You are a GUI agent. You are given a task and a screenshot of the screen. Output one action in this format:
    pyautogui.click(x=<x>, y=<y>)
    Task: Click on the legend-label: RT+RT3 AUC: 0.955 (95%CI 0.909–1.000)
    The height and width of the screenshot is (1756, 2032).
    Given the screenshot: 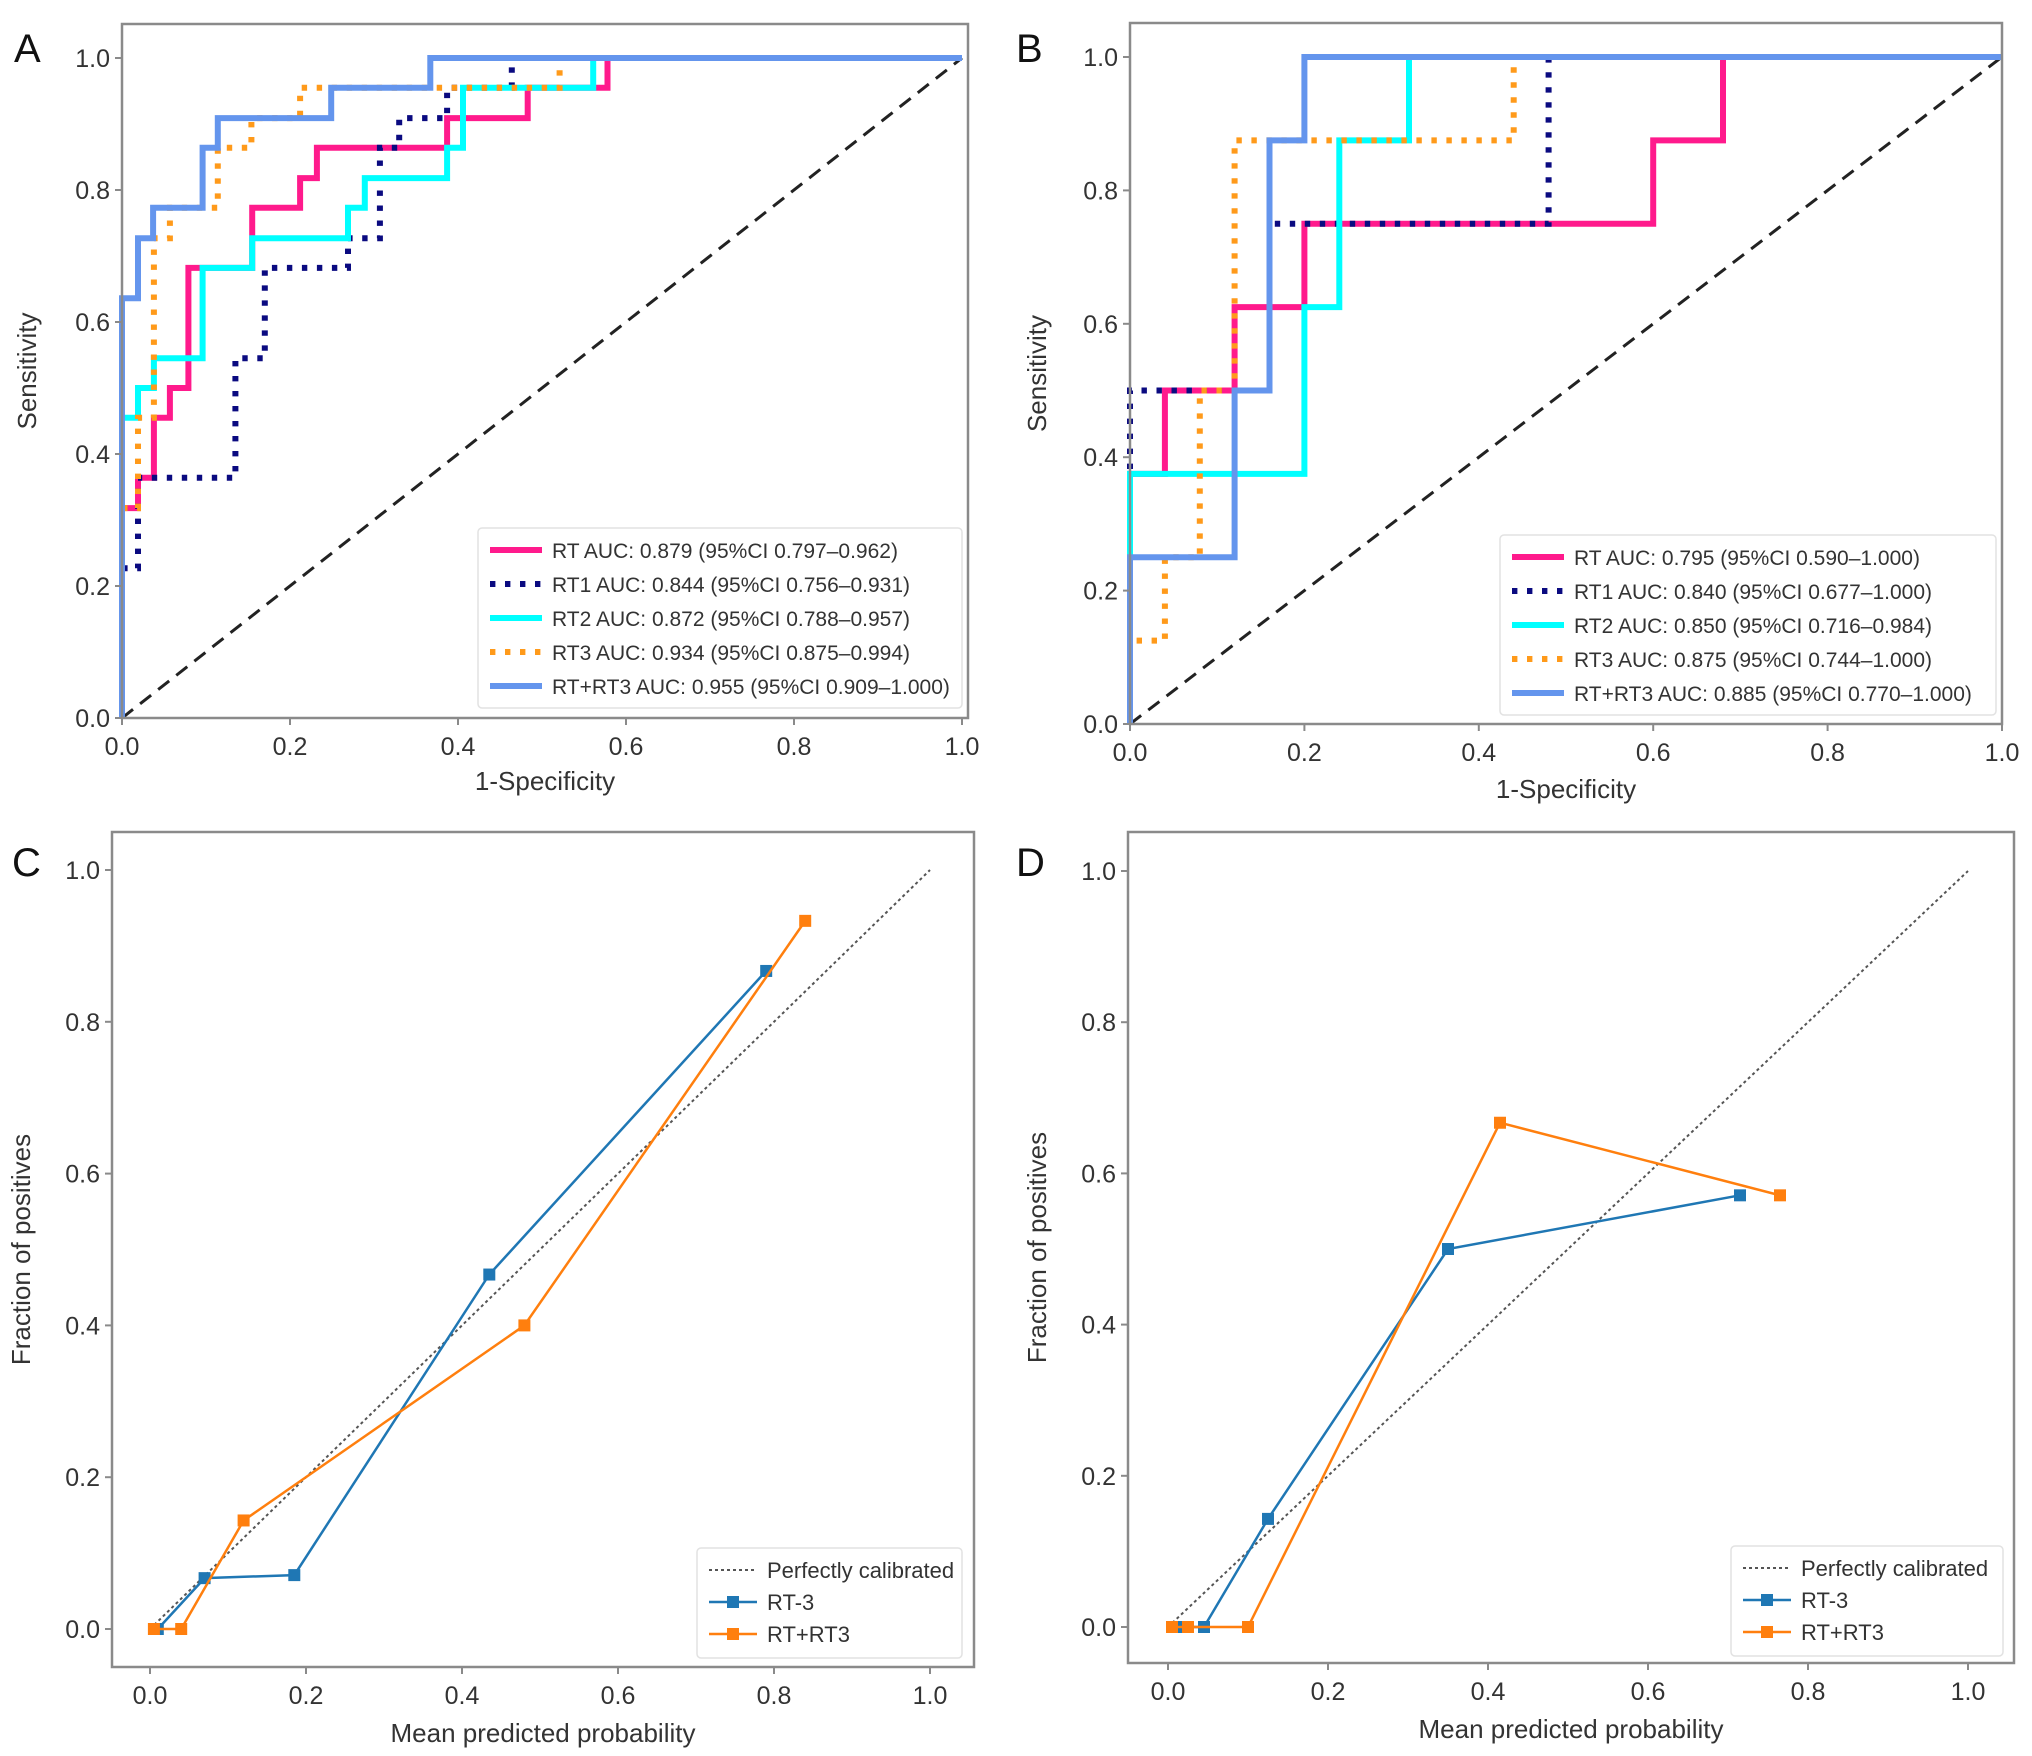 What is the action you would take?
    pyautogui.click(x=751, y=687)
    